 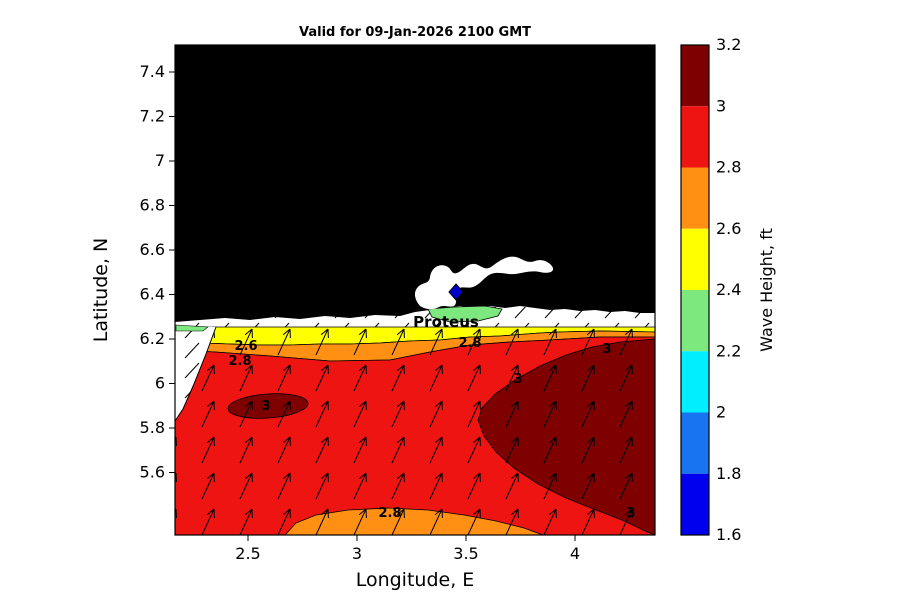 I want to click on chart-title: Valid for 09-Jan-2026 2100 GMT, so click(x=415, y=32).